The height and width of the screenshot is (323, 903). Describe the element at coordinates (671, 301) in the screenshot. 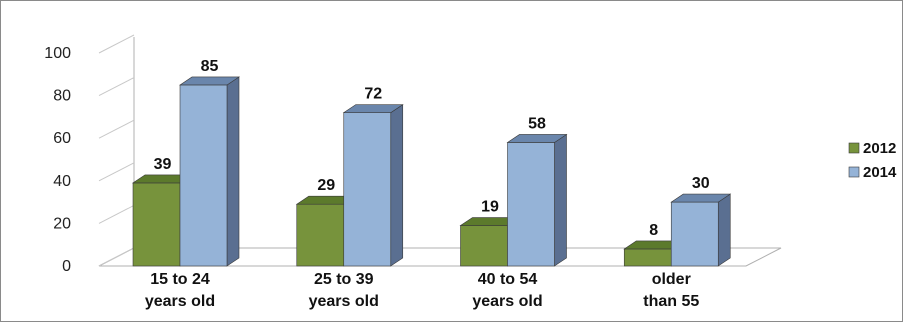

I see `x-tick-label: than 55` at that location.